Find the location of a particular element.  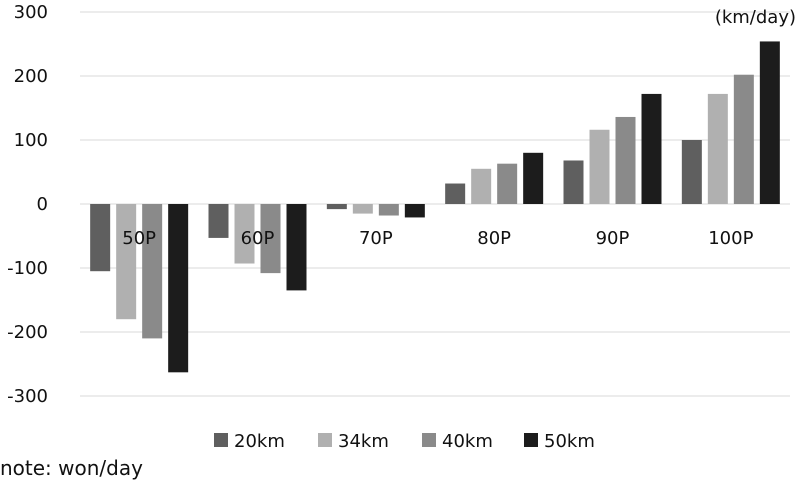

bar-50km-70P is located at coordinates (414, 211).